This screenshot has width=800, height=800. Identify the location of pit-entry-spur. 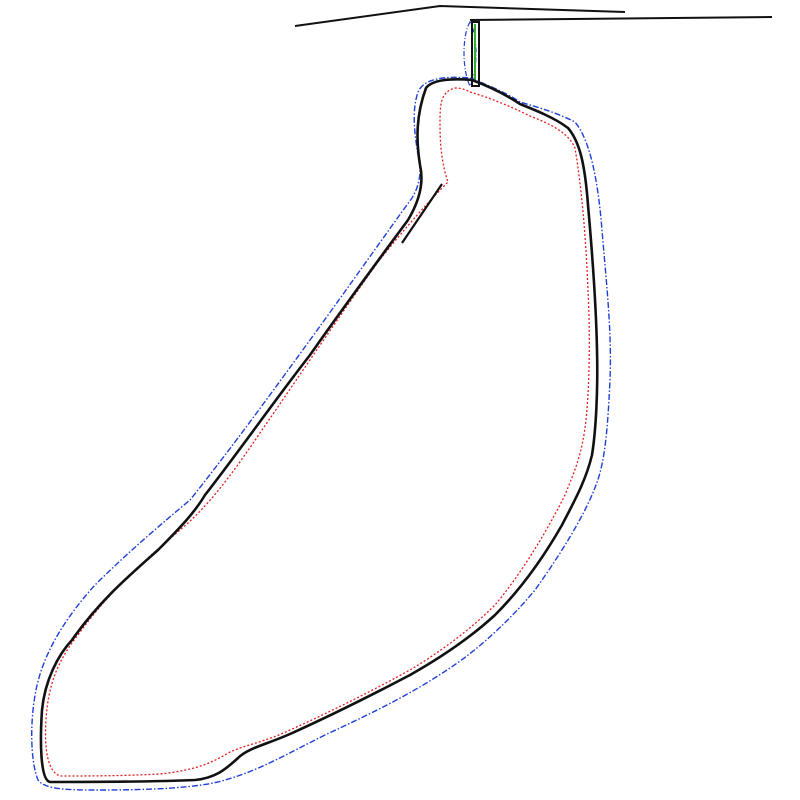
(422, 213).